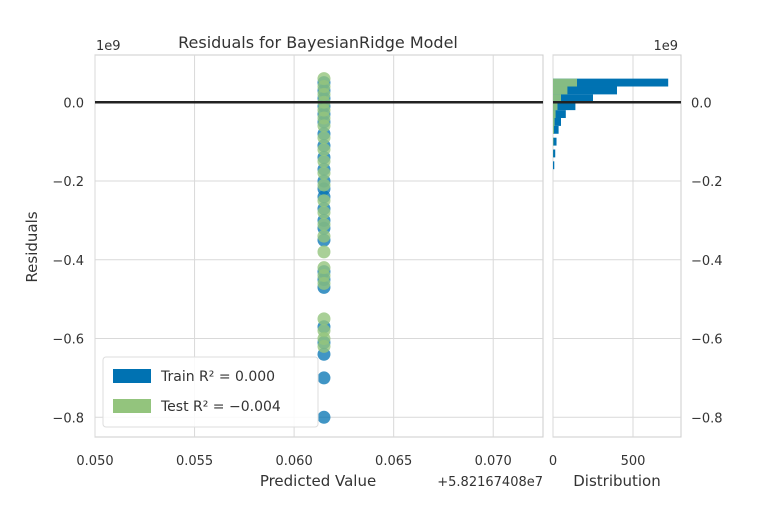 The height and width of the screenshot is (513, 757). I want to click on legend-label-train: Train R² = 0.000, so click(217, 377).